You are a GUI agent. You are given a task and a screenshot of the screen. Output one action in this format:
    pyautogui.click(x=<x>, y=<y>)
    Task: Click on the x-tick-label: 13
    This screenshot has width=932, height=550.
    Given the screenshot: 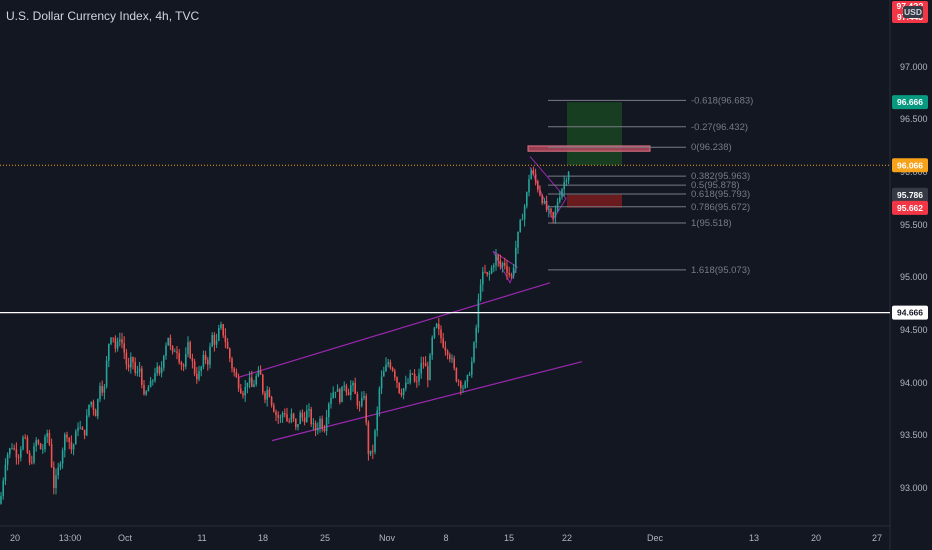 What is the action you would take?
    pyautogui.click(x=754, y=538)
    